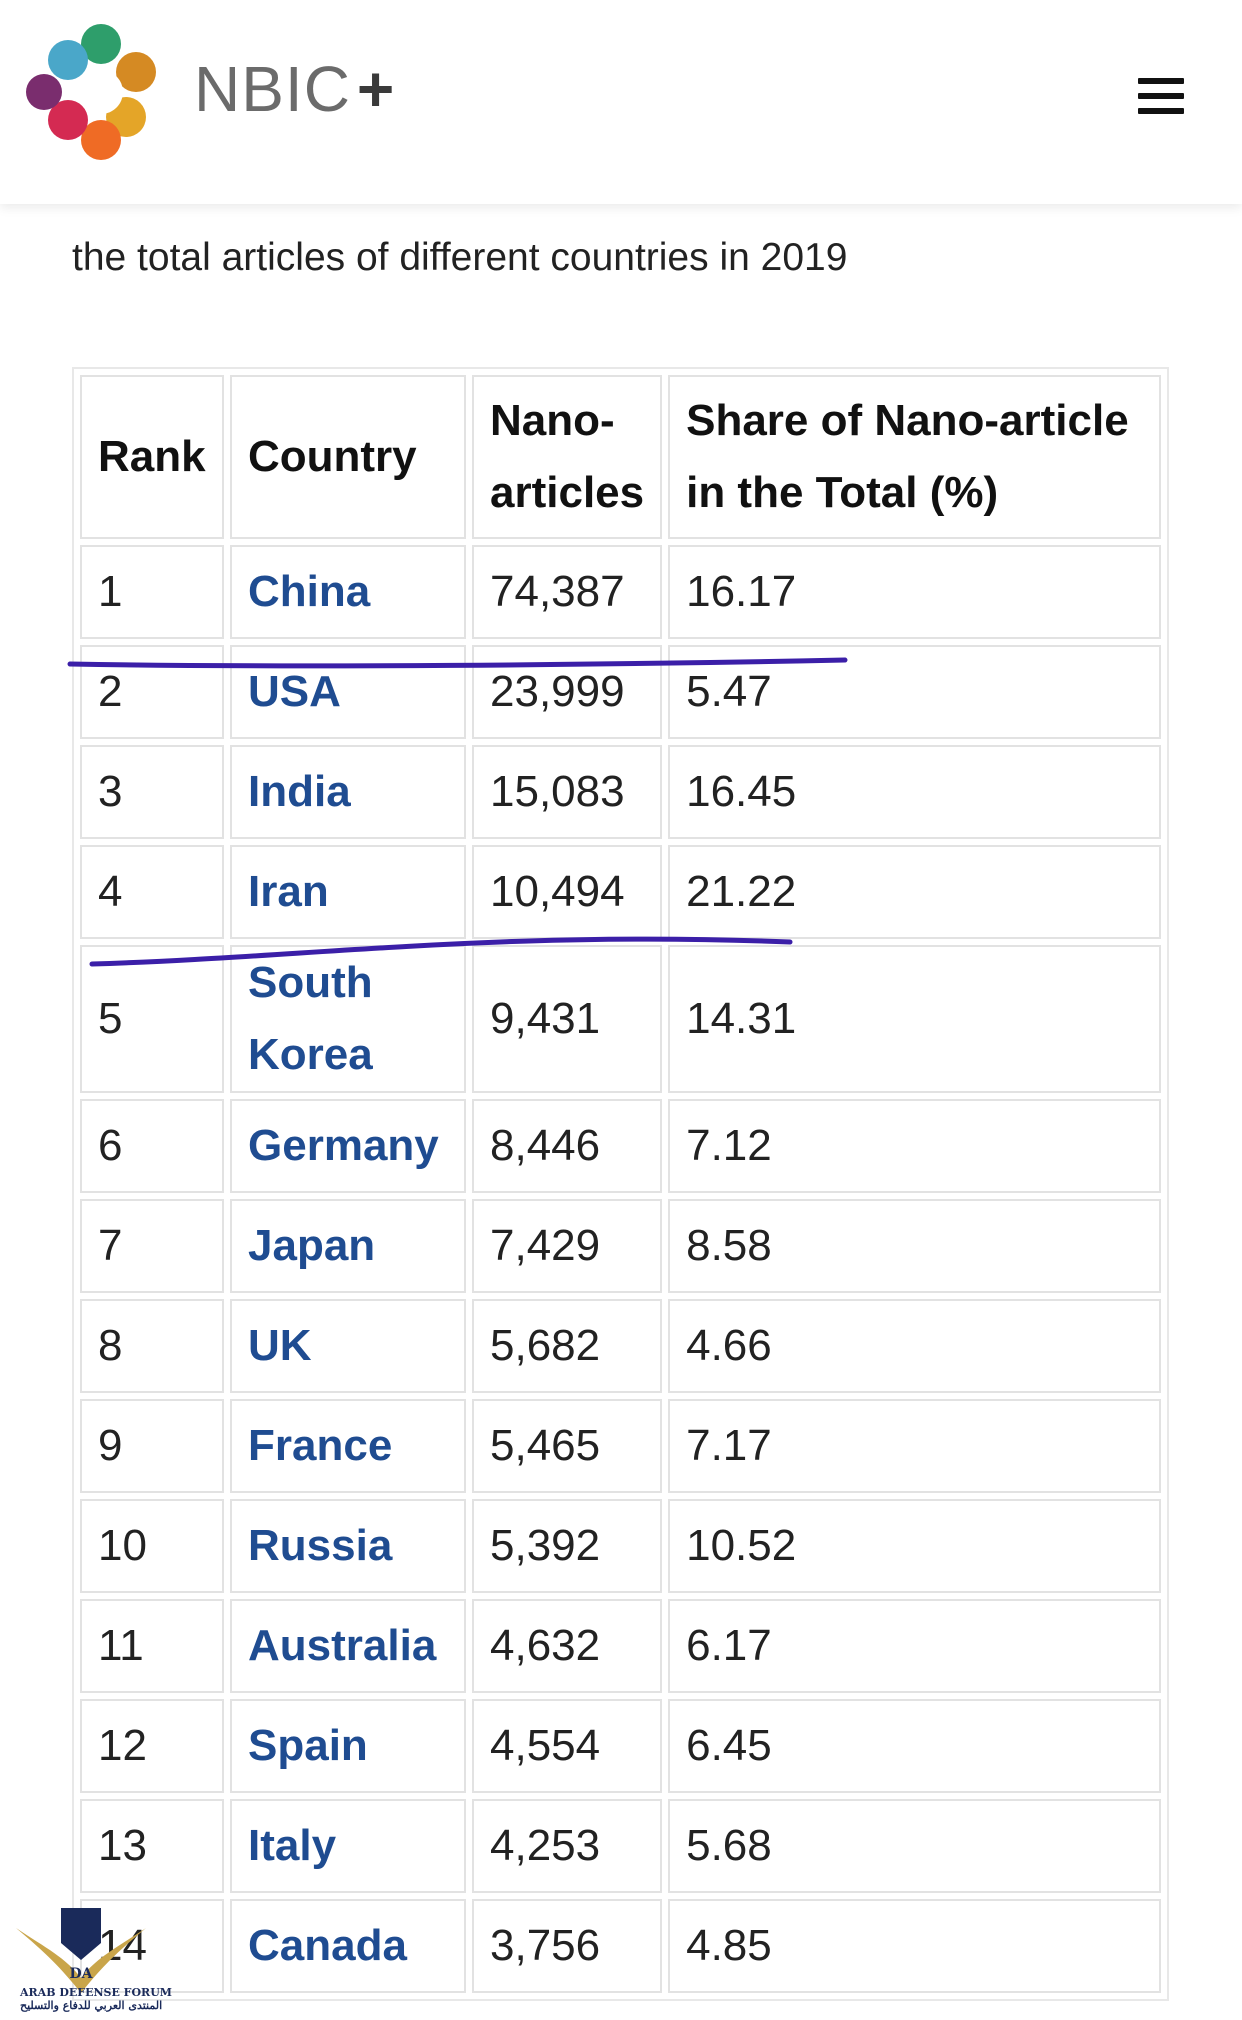  I want to click on articles-cell: 23,999, so click(567, 692).